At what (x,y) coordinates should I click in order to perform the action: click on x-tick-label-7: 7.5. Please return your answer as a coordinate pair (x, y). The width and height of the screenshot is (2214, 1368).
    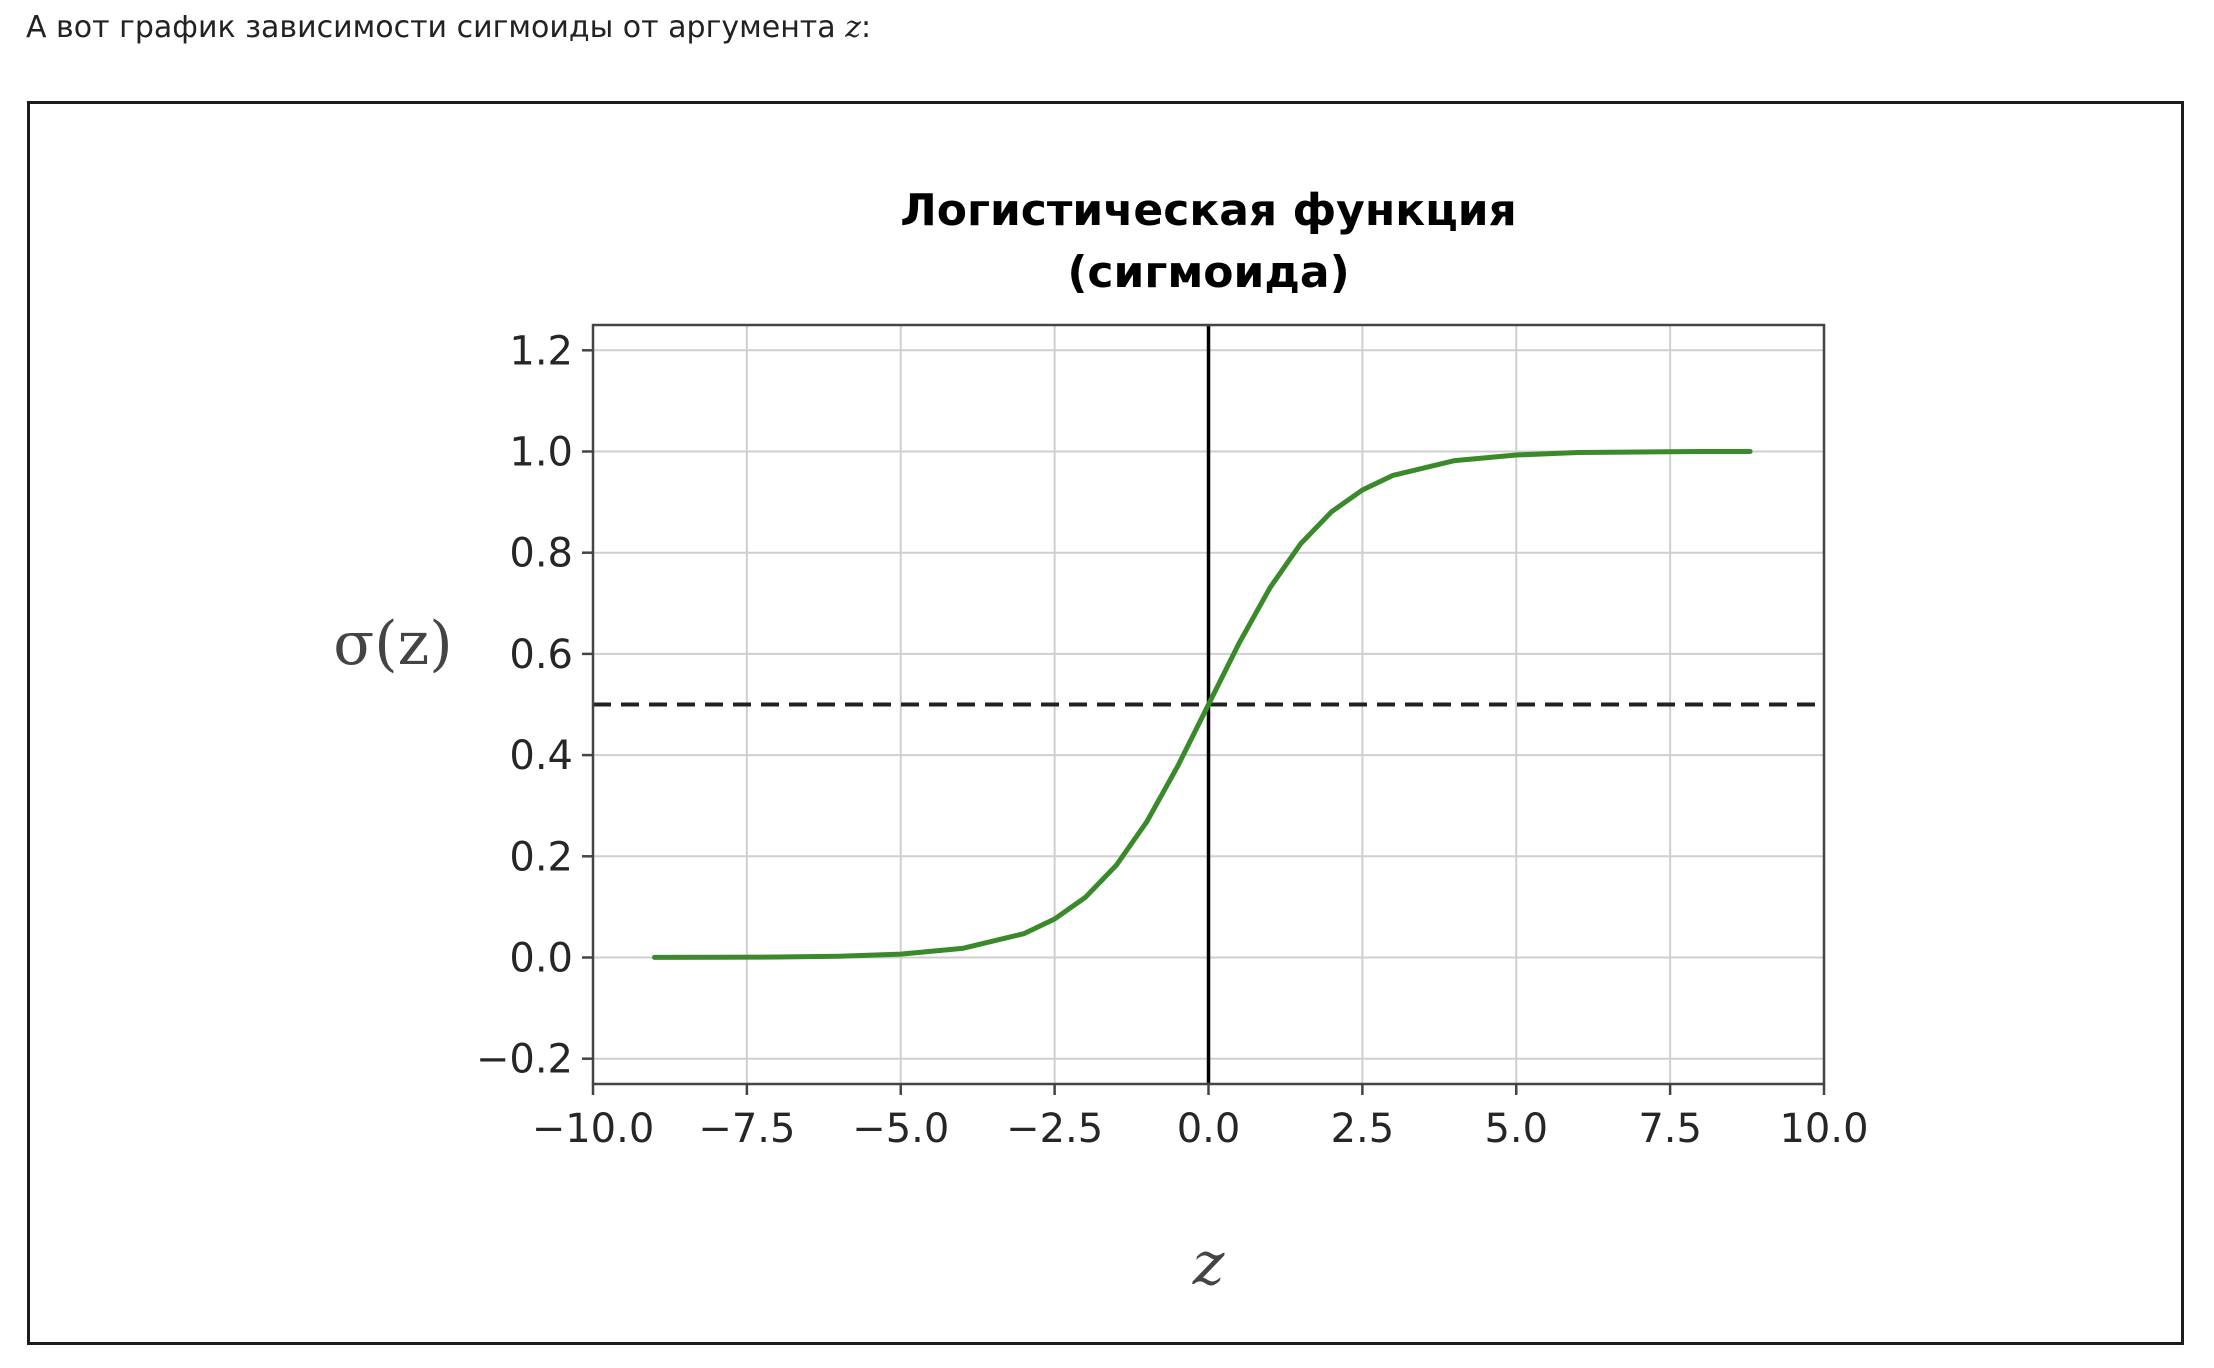
    Looking at the image, I should click on (1670, 1129).